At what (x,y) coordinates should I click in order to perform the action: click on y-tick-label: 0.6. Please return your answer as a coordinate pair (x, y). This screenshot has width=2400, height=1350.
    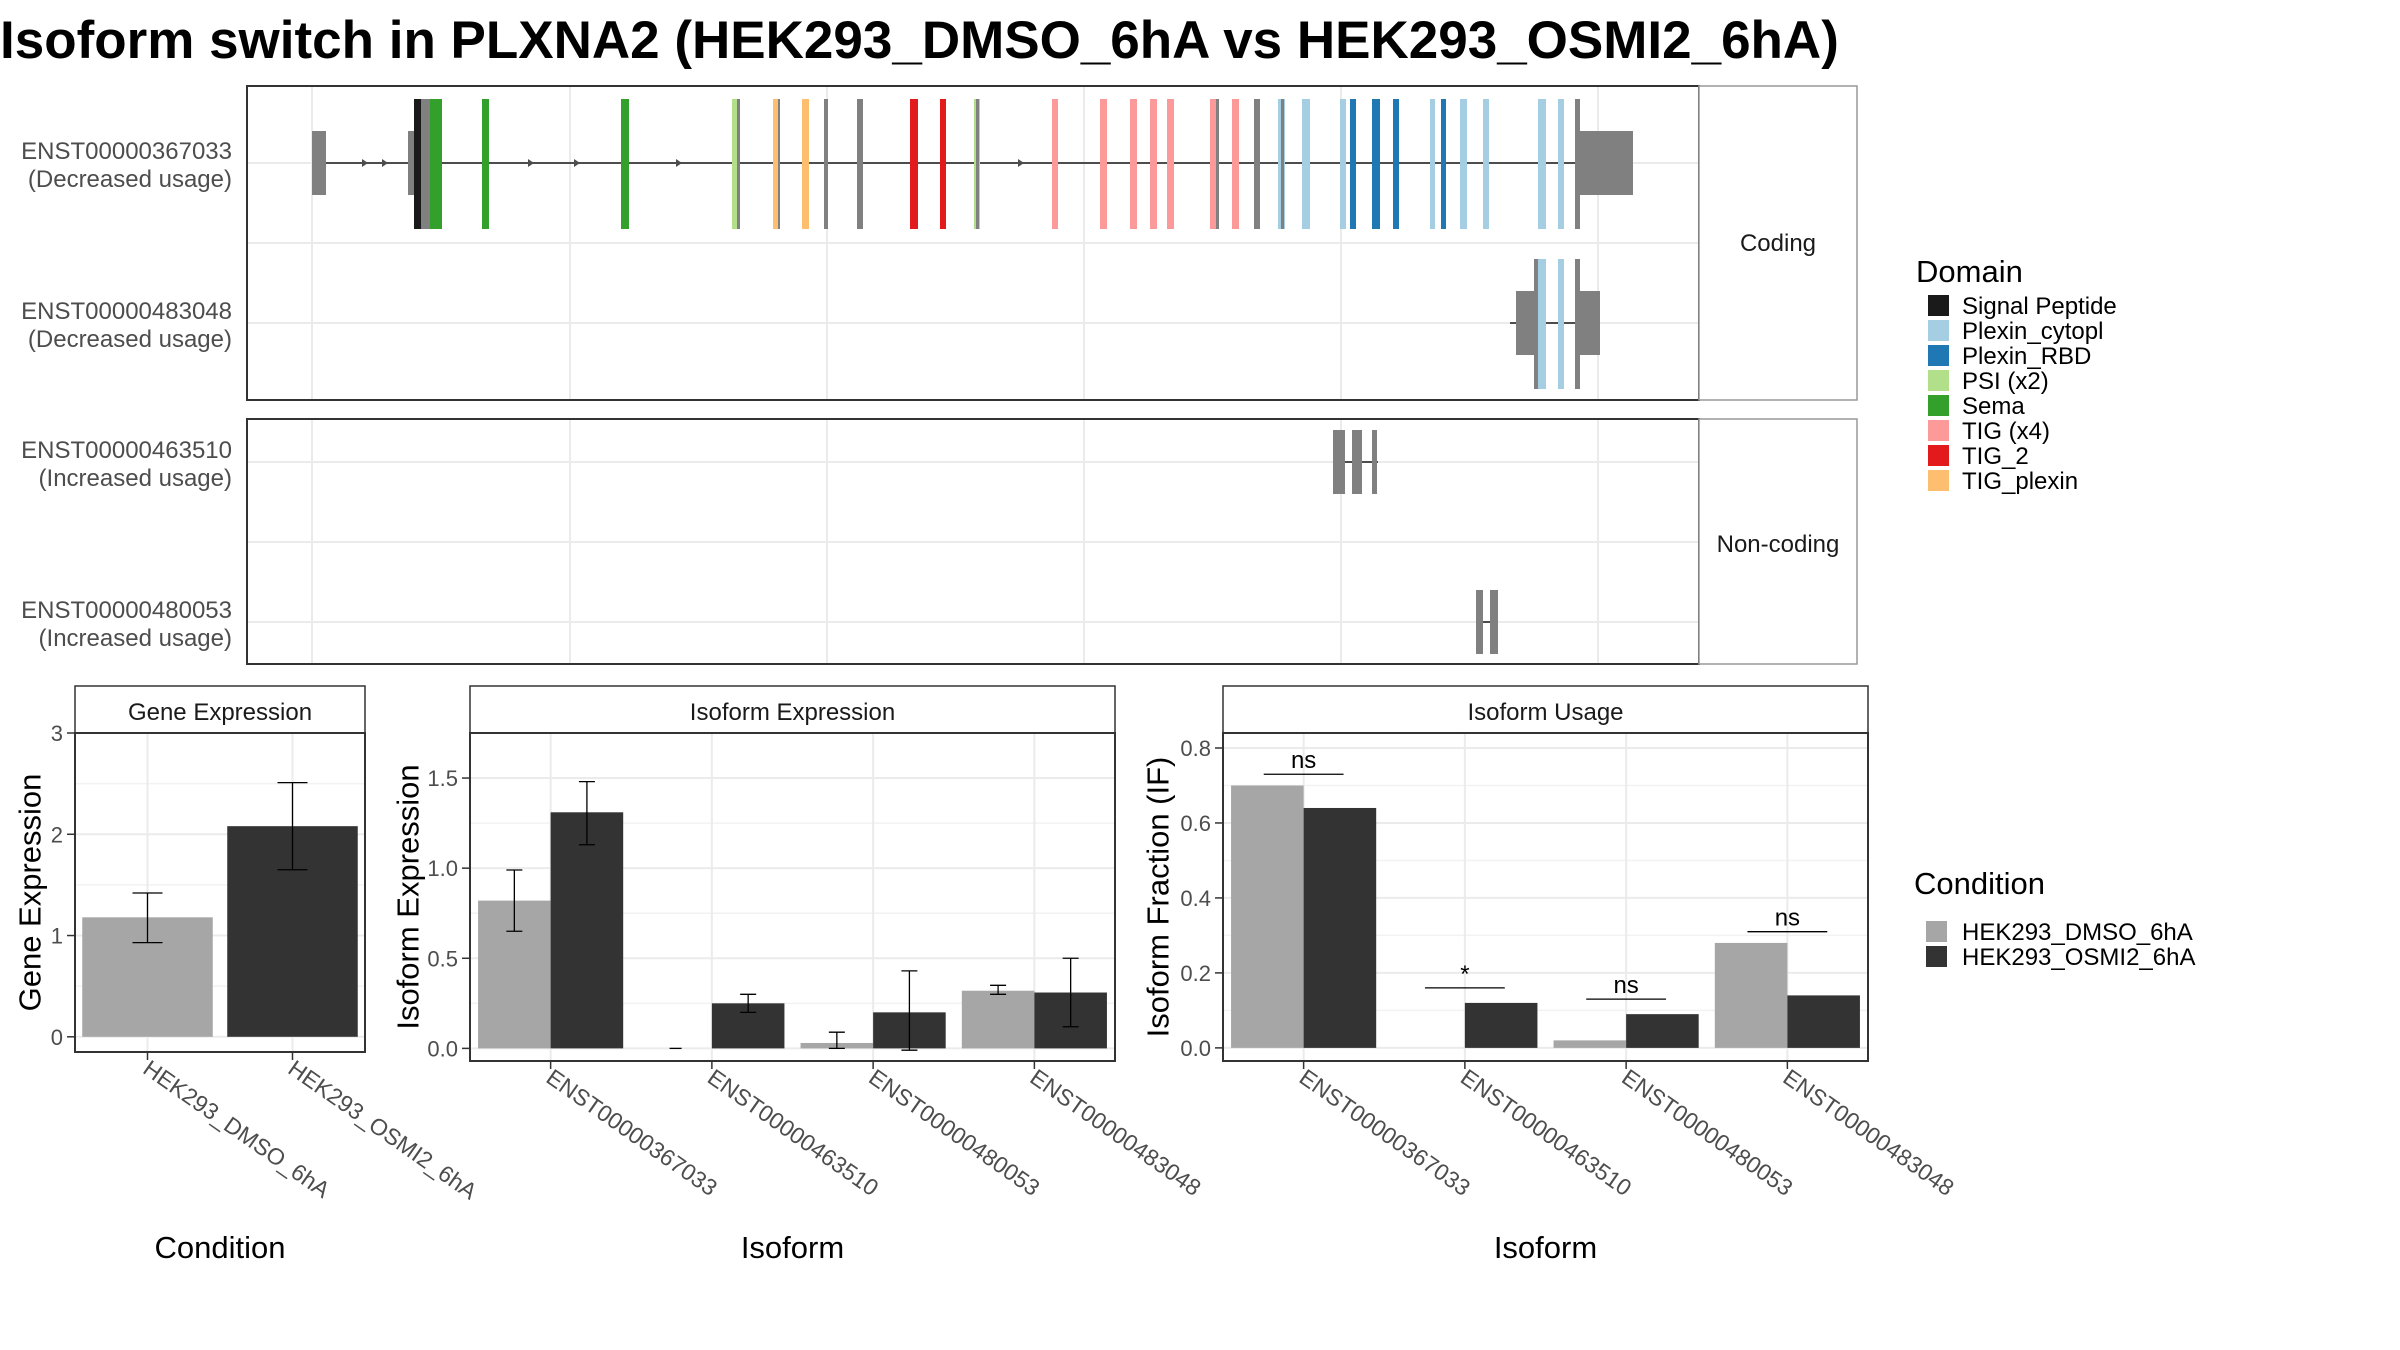
    Looking at the image, I should click on (1195, 823).